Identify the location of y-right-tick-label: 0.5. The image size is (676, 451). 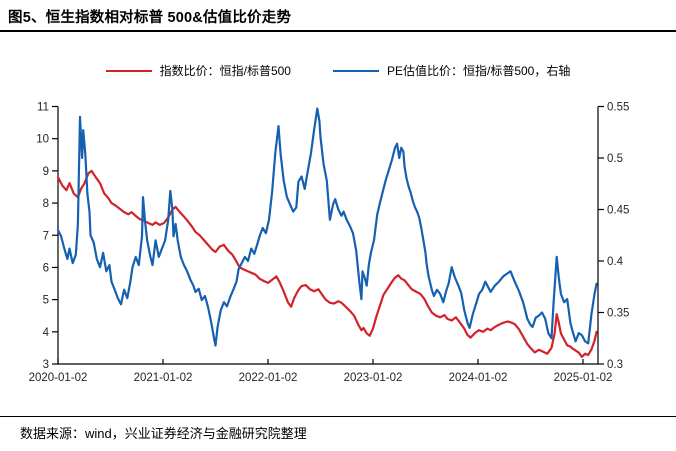
(615, 159).